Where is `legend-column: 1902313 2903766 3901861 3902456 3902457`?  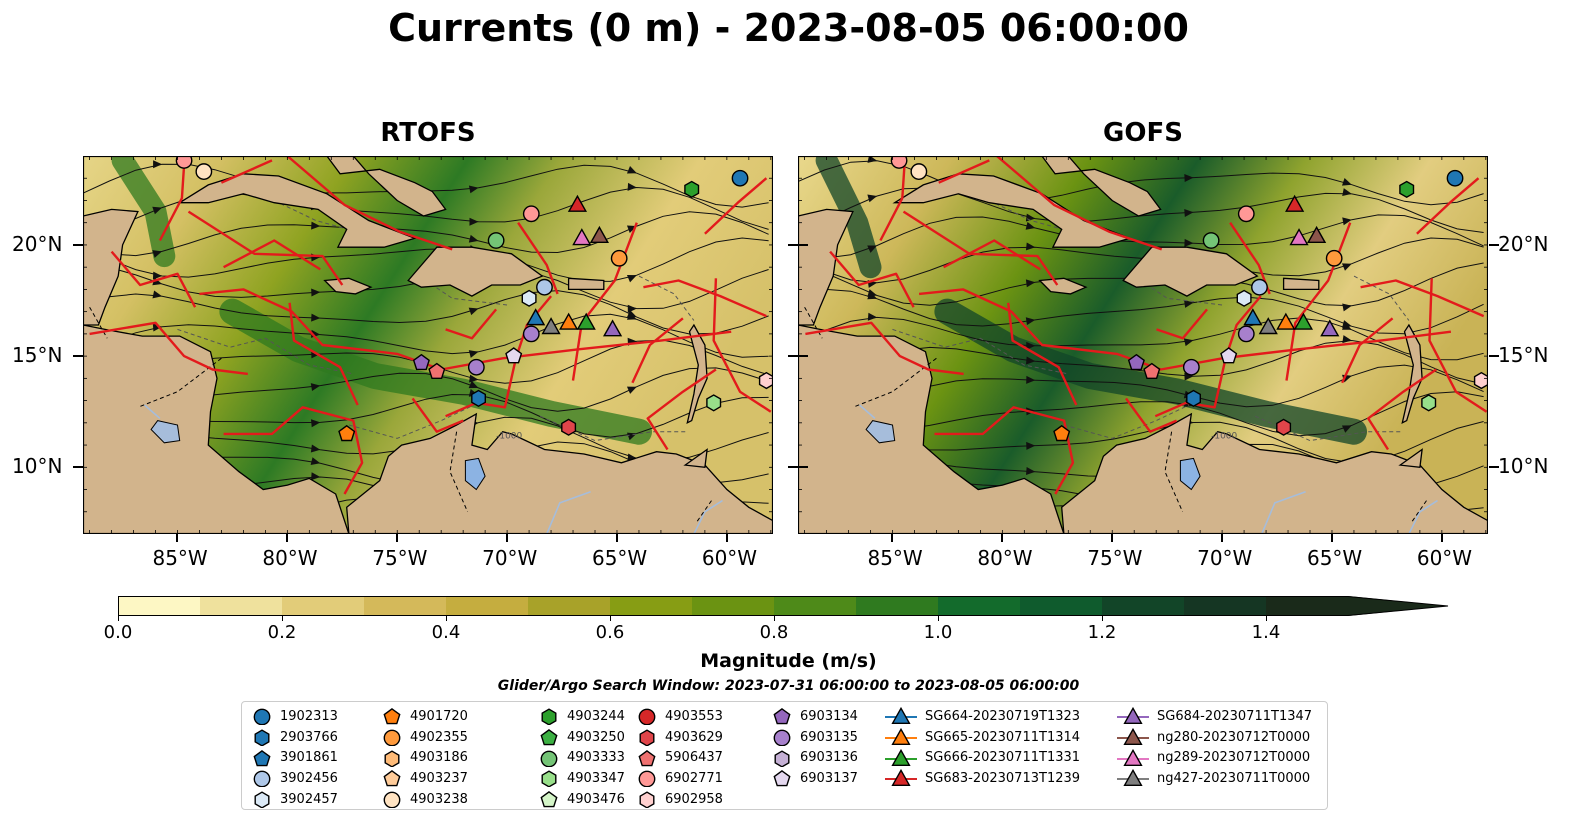 legend-column: 1902313 2903766 3901861 3902456 3902457 is located at coordinates (295, 757).